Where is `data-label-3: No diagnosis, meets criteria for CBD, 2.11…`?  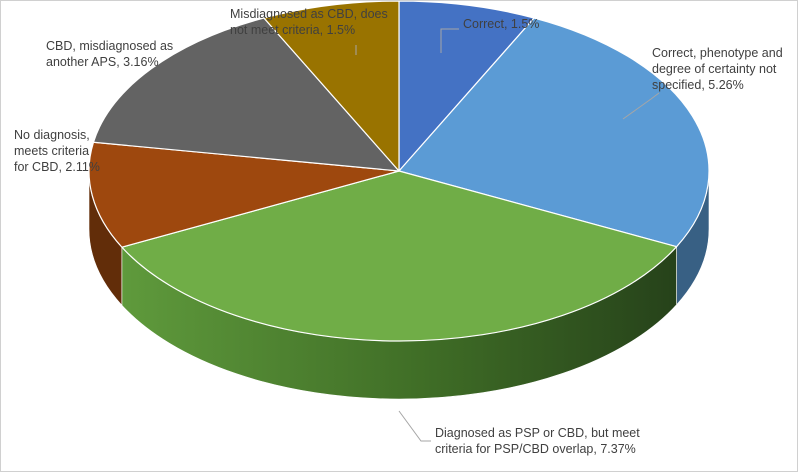
data-label-3: No diagnosis, meets criteria for CBD, 2.11… is located at coordinates (57, 151).